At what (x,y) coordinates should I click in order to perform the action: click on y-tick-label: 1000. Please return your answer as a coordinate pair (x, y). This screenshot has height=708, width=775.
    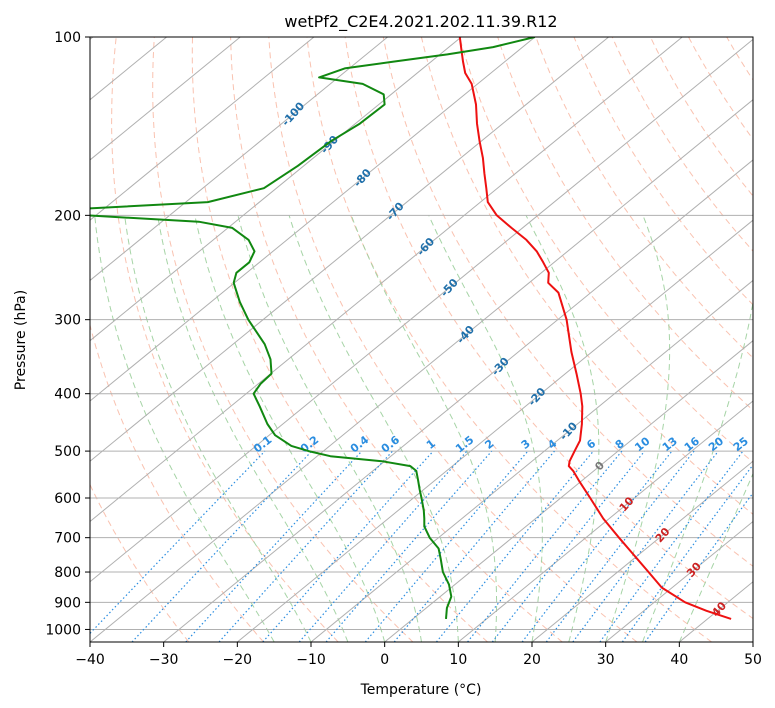
    Looking at the image, I should click on (63, 630).